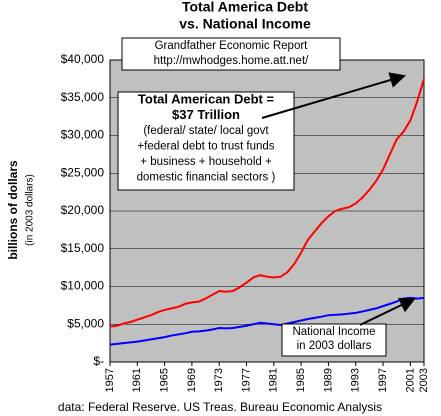 The height and width of the screenshot is (416, 441). I want to click on x-tick-label: 1961, so click(137, 380).